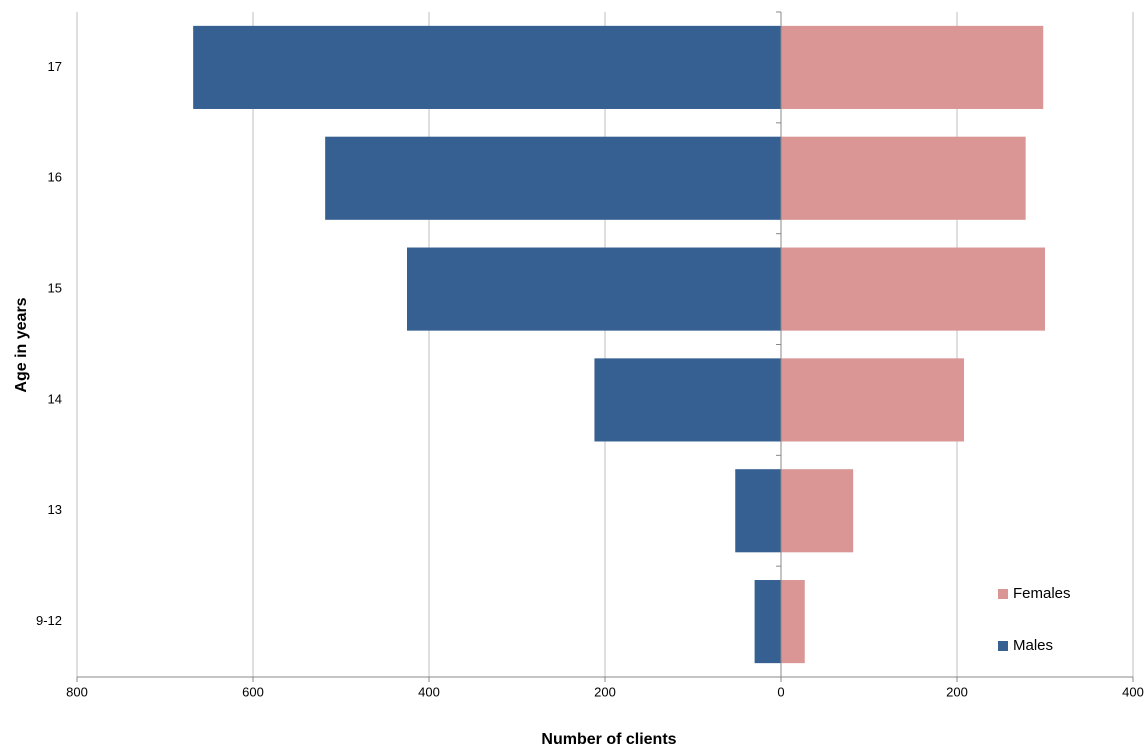  Describe the element at coordinates (1033, 645) in the screenshot. I see `legend-label: Males` at that location.